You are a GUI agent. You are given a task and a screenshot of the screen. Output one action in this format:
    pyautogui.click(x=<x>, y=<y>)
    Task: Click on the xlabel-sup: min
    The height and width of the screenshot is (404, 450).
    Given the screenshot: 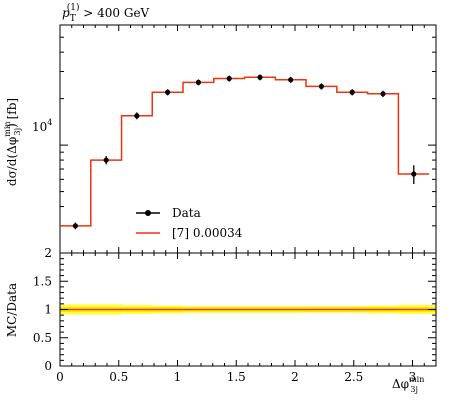 What is the action you would take?
    pyautogui.click(x=416, y=379)
    